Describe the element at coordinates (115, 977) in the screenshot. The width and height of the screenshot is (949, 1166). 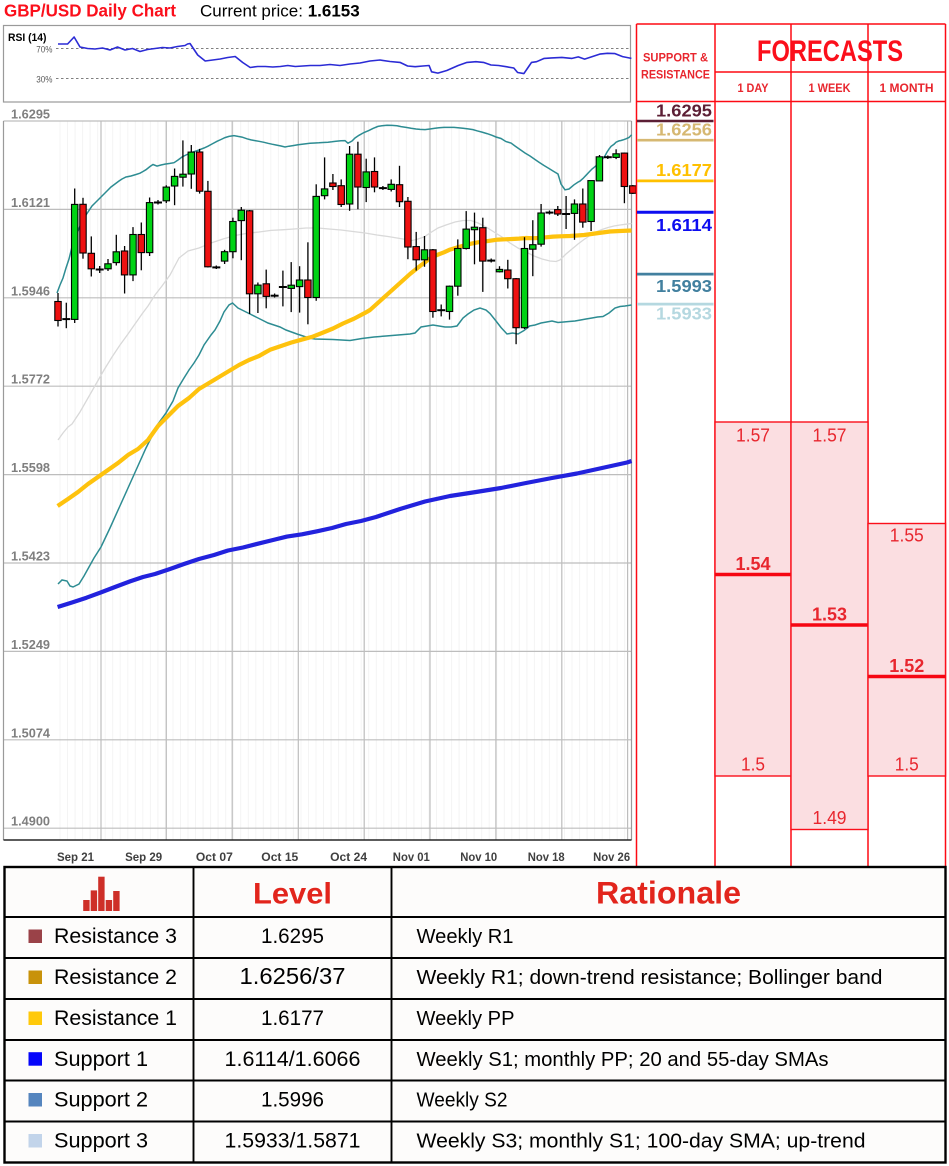
I see `svg-text: Resistance 2` at that location.